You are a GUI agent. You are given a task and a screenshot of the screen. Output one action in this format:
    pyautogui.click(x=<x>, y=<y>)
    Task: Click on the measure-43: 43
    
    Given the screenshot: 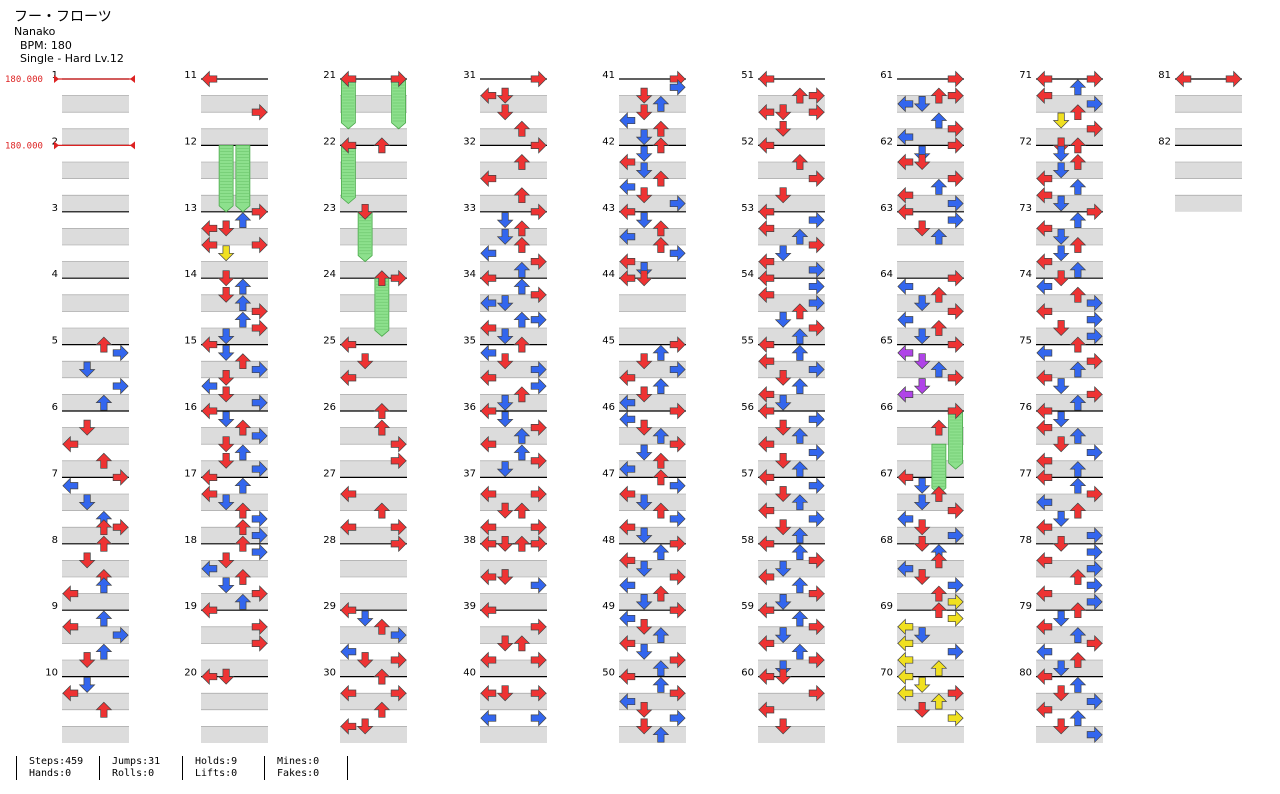 What is the action you would take?
    pyautogui.click(x=644, y=241)
    